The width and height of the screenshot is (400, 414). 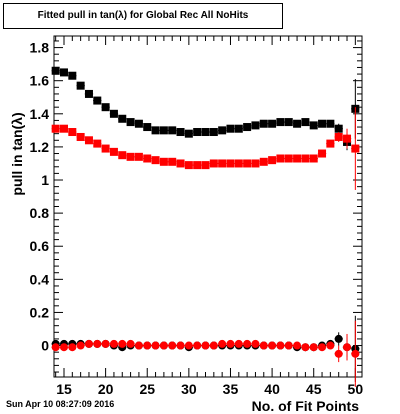 I want to click on x-tick-label: 30, so click(x=189, y=389).